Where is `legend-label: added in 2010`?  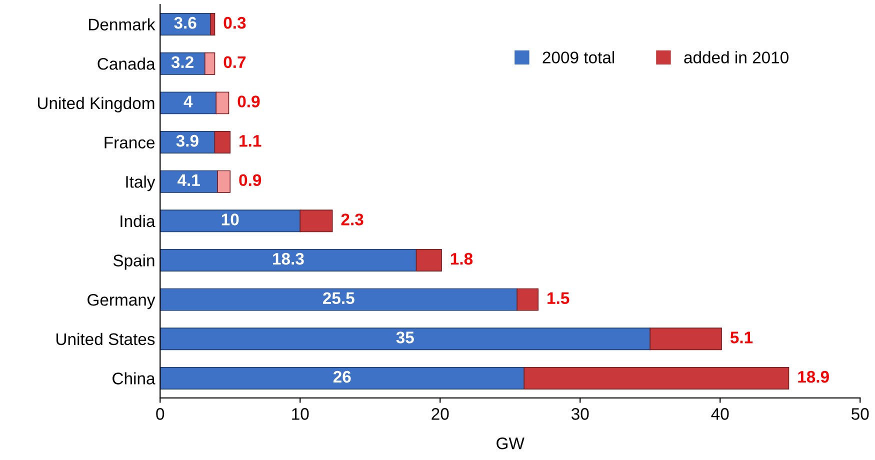 legend-label: added in 2010 is located at coordinates (736, 57).